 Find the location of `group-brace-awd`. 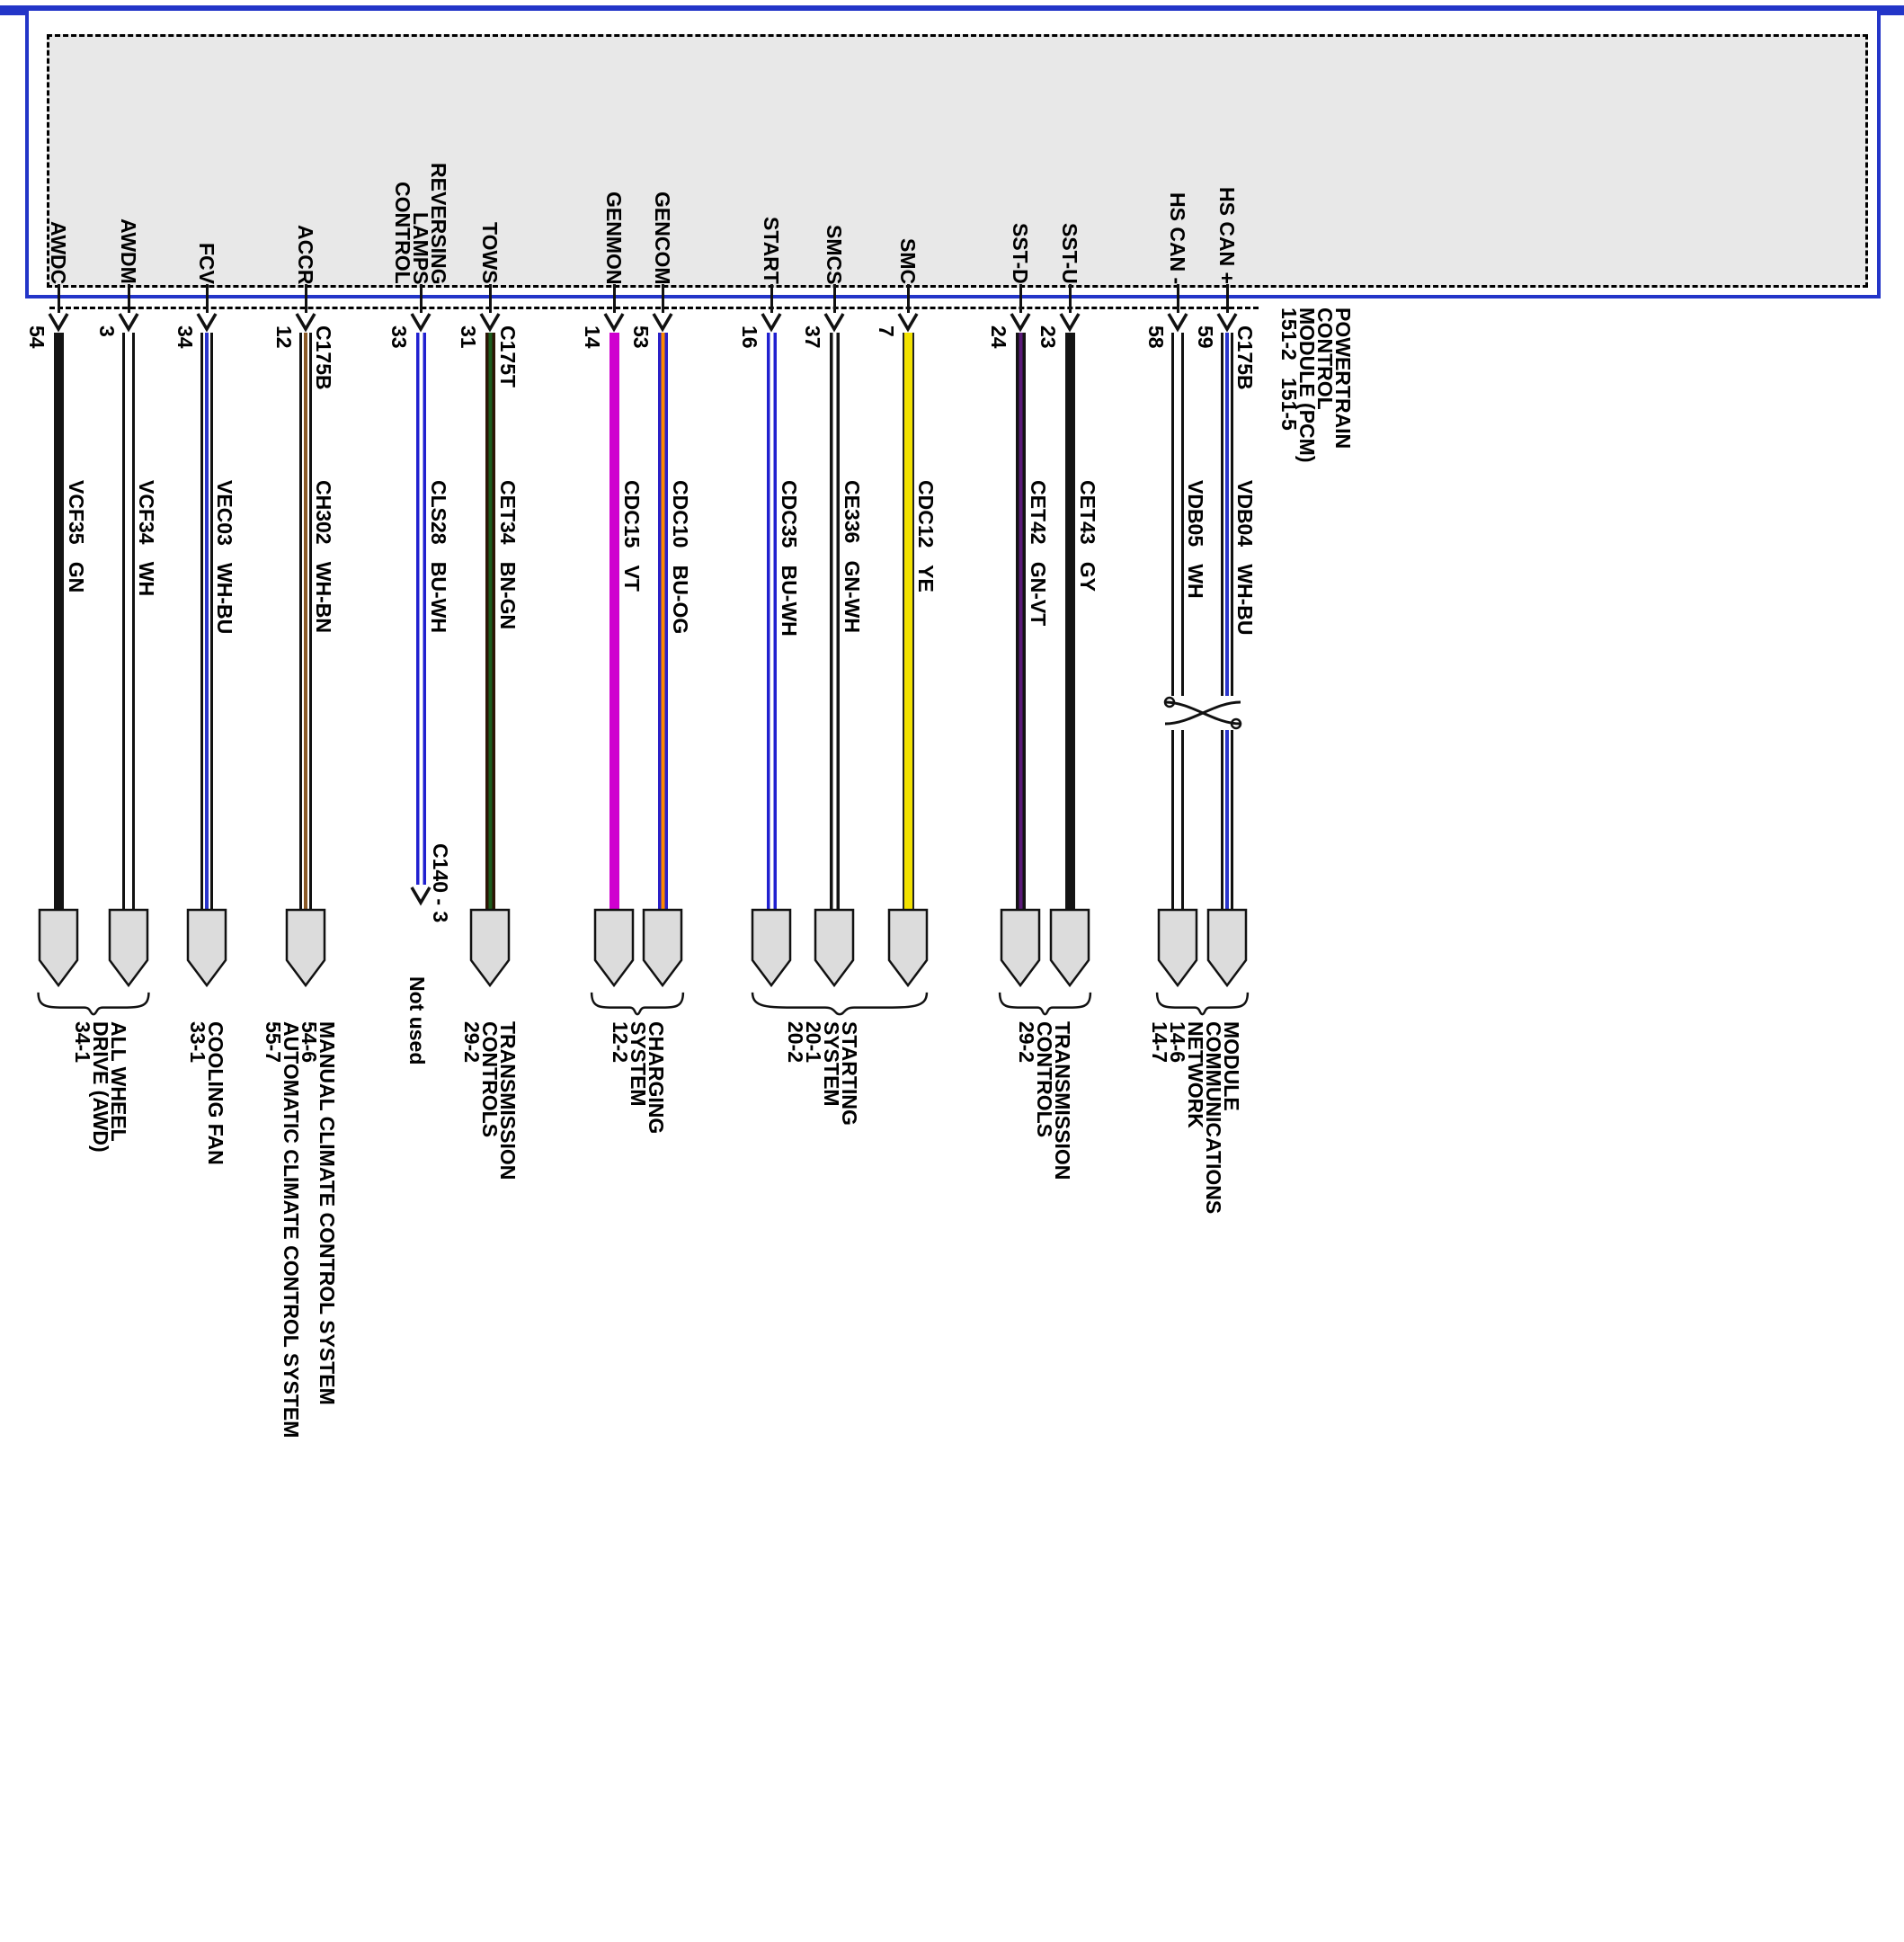

group-brace-awd is located at coordinates (93, 1003).